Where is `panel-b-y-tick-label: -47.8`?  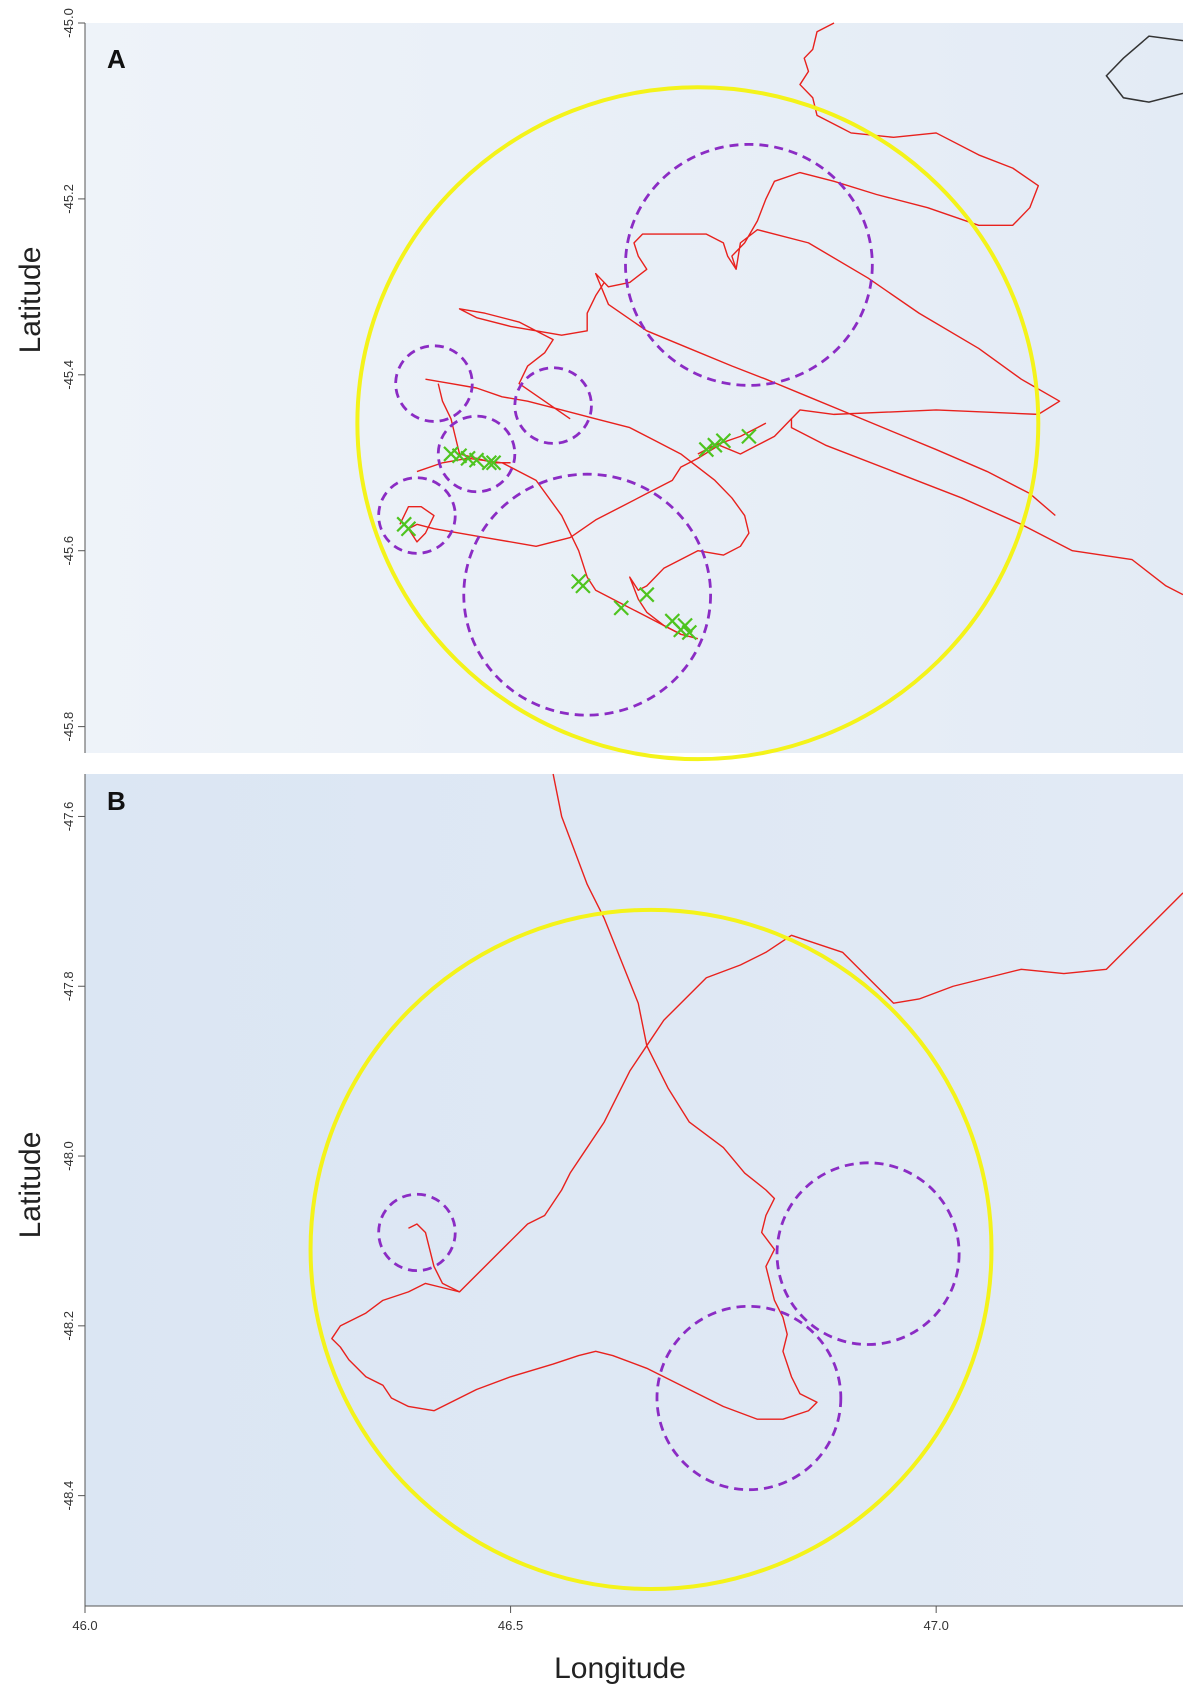
panel-b-y-tick-label: -47.8 is located at coordinates (68, 986).